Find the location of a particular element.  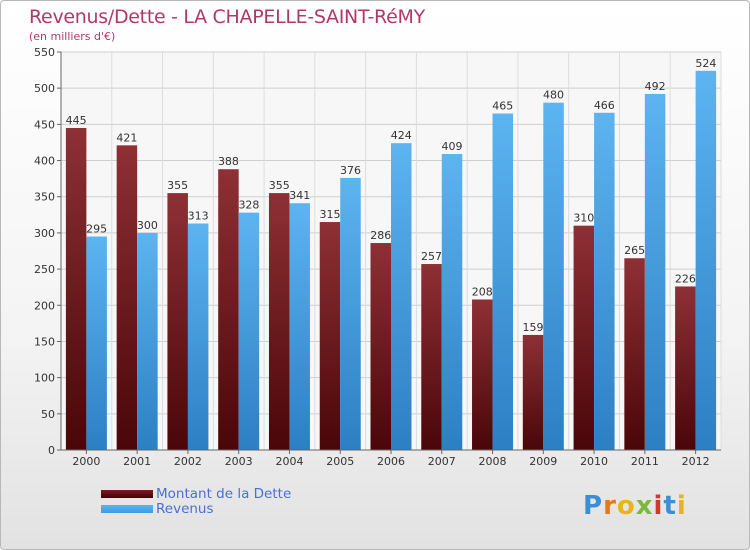

y-tick-label: 250 is located at coordinates (44, 269).